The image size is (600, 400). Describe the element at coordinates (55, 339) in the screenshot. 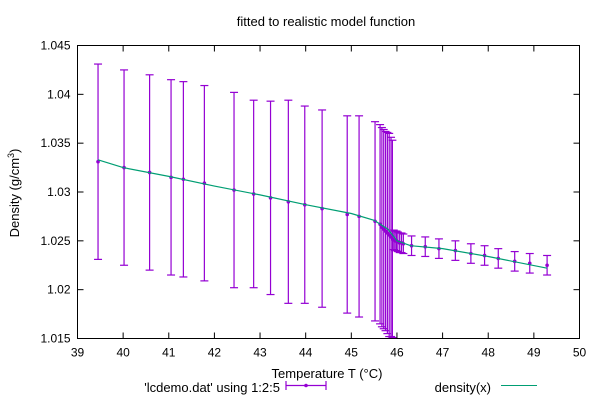

I see `y-tick-label: 1.015` at that location.